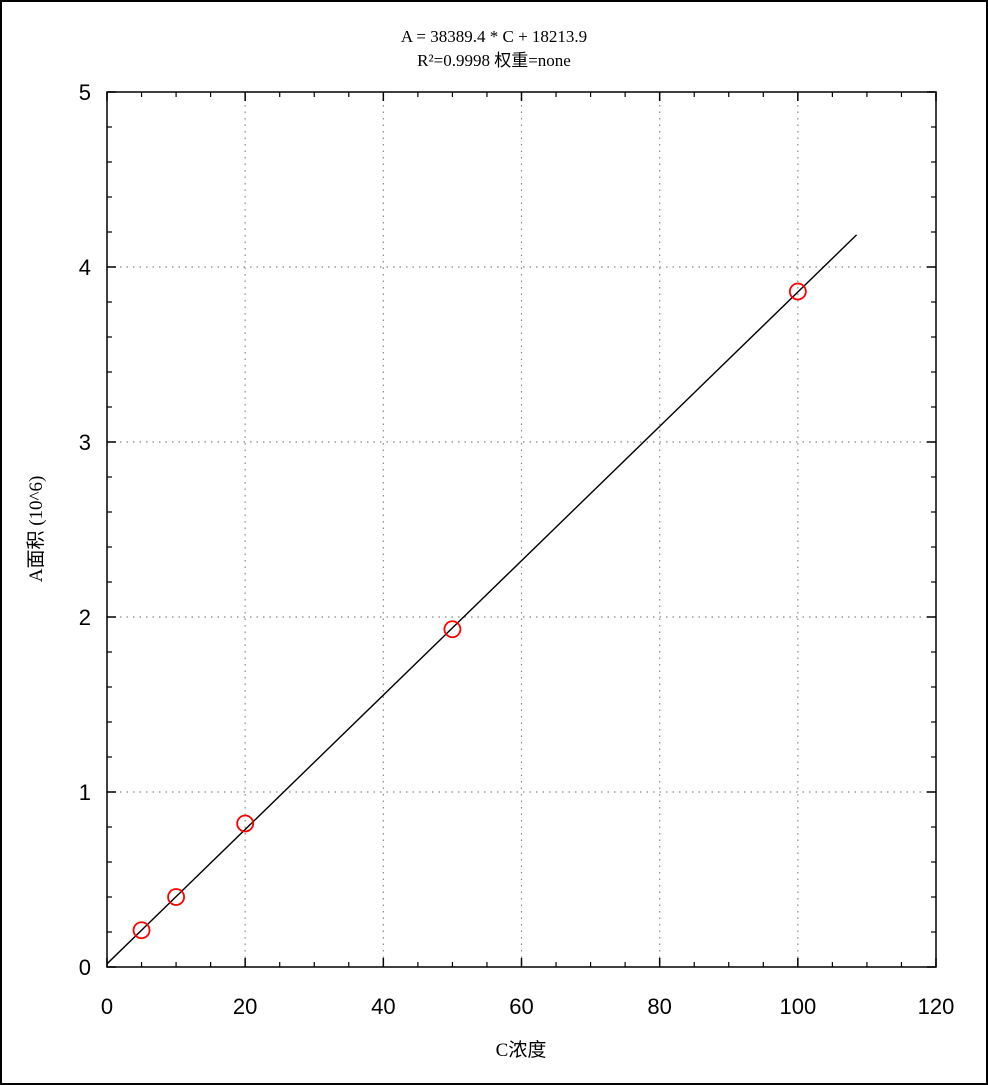  I want to click on y-tick-label: 0, so click(85, 967).